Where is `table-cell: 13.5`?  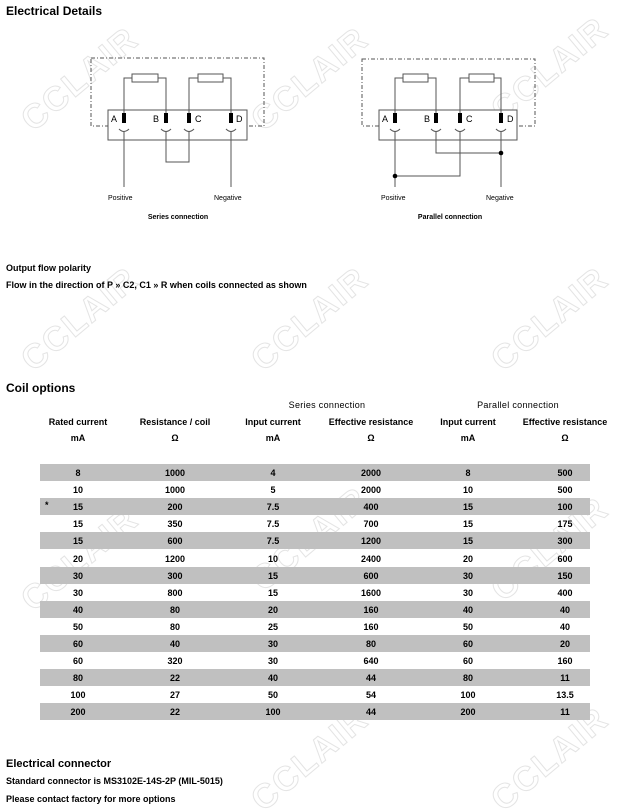
table-cell: 13.5 is located at coordinates (565, 695).